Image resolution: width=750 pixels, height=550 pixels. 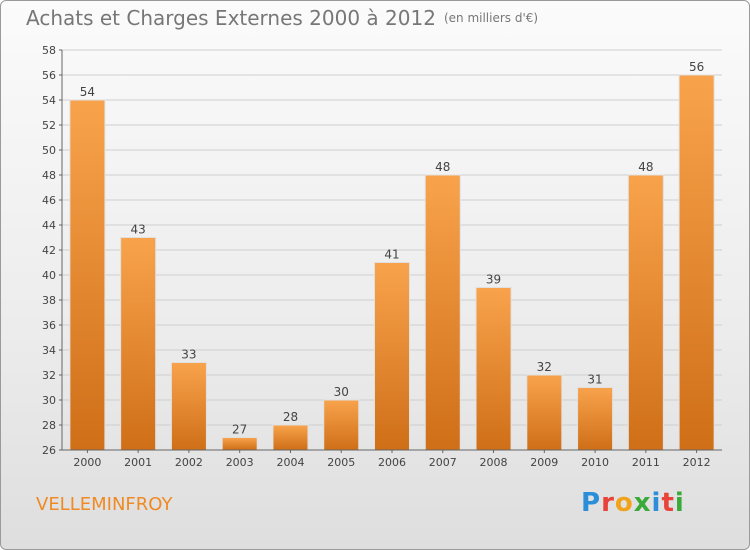 What do you see at coordinates (491, 18) in the screenshot?
I see `chart-subtitle: (en milliers d'€)` at bounding box center [491, 18].